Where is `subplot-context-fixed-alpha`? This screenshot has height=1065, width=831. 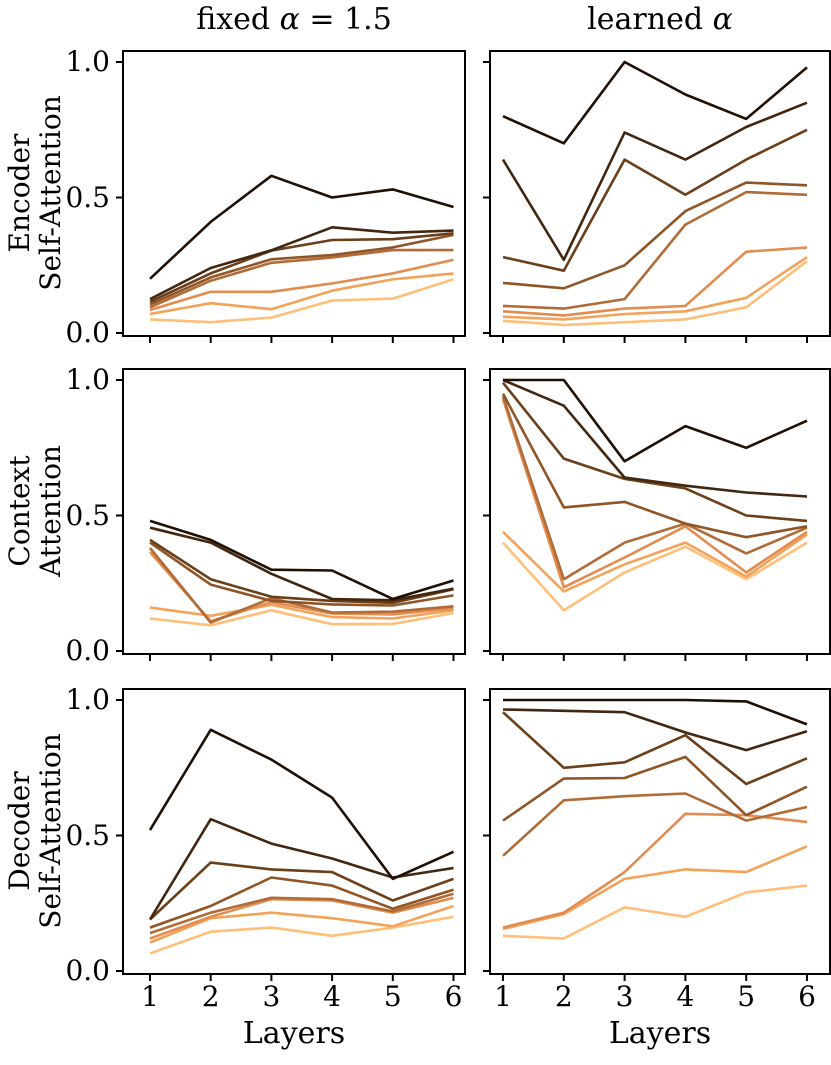 subplot-context-fixed-alpha is located at coordinates (291, 514).